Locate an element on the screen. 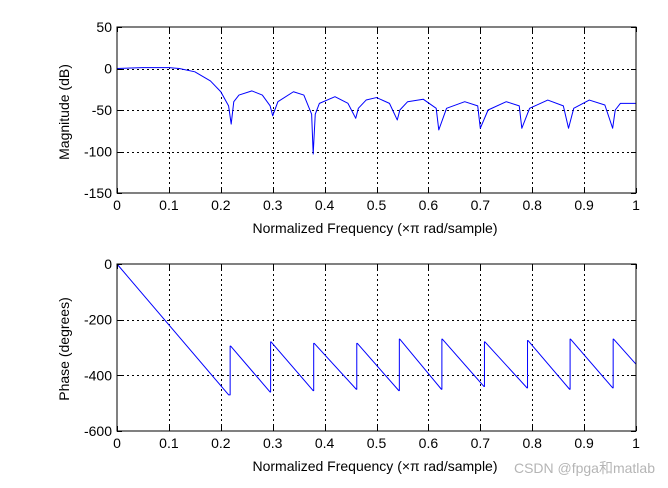 This screenshot has width=668, height=488. phase-x-tick-label: 0.8 is located at coordinates (532, 443).